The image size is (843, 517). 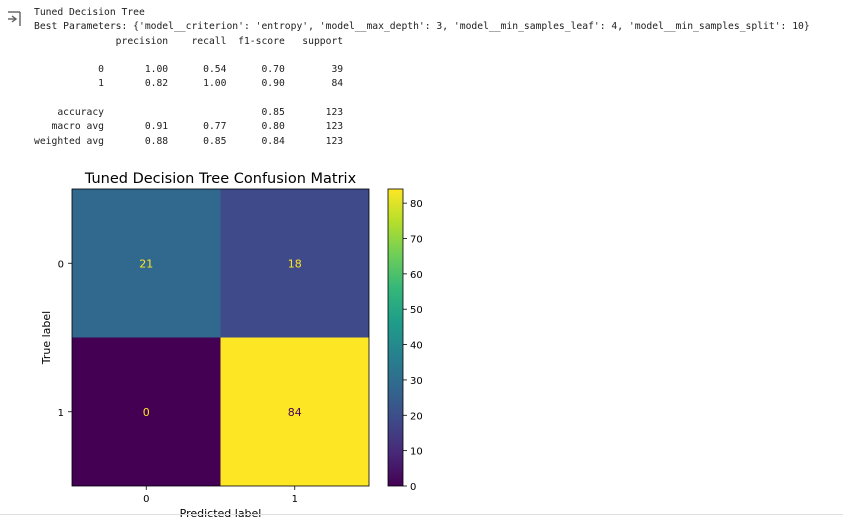 I want to click on cell-value-label: 84, so click(x=295, y=412).